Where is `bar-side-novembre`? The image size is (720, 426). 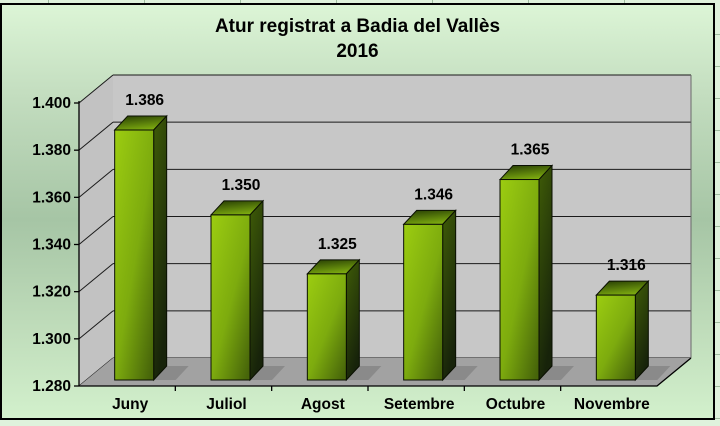
bar-side-novembre is located at coordinates (641, 330).